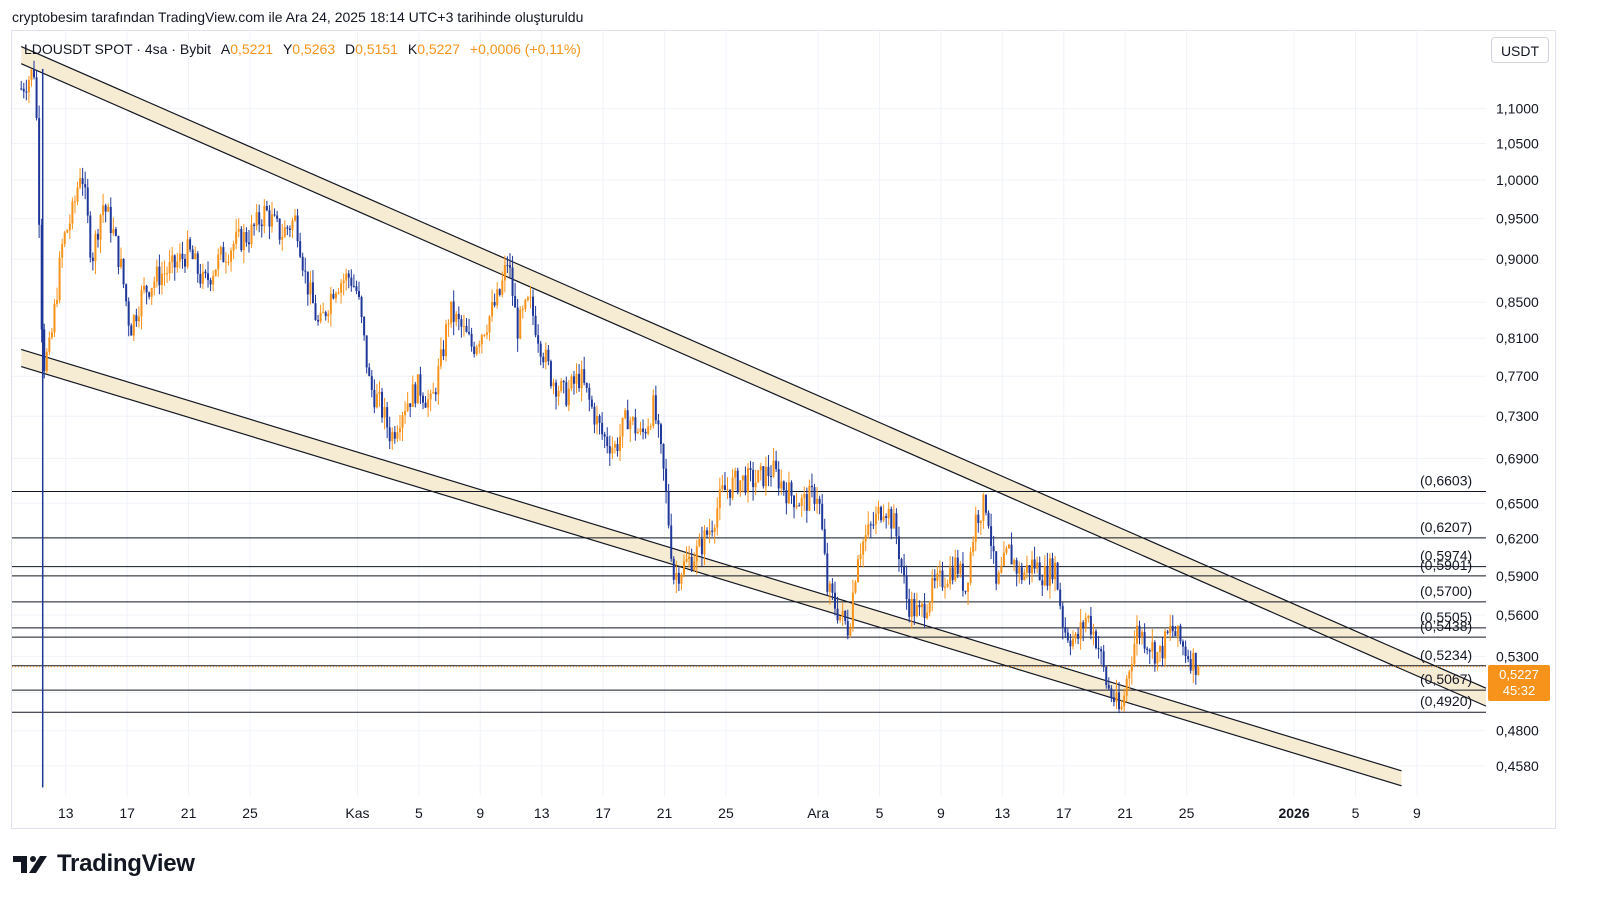 This screenshot has width=1600, height=916. Describe the element at coordinates (1446, 701) in the screenshot. I see `level-label: (0,4920)` at that location.